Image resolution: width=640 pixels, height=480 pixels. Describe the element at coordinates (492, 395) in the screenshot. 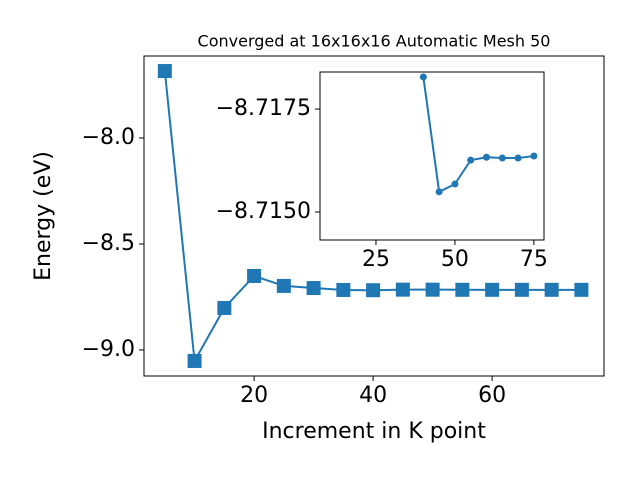

I see `x-tick-label: 60` at that location.